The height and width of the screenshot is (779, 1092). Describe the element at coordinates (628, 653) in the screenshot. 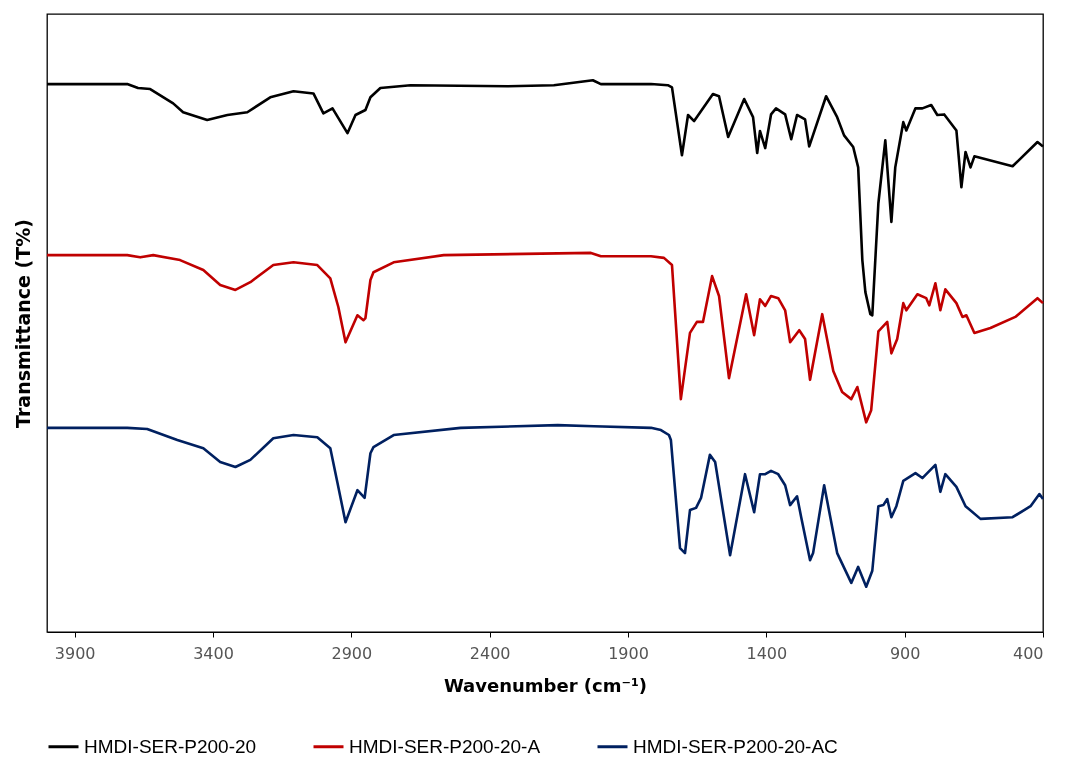

I see `x-tick-label: 1900` at that location.